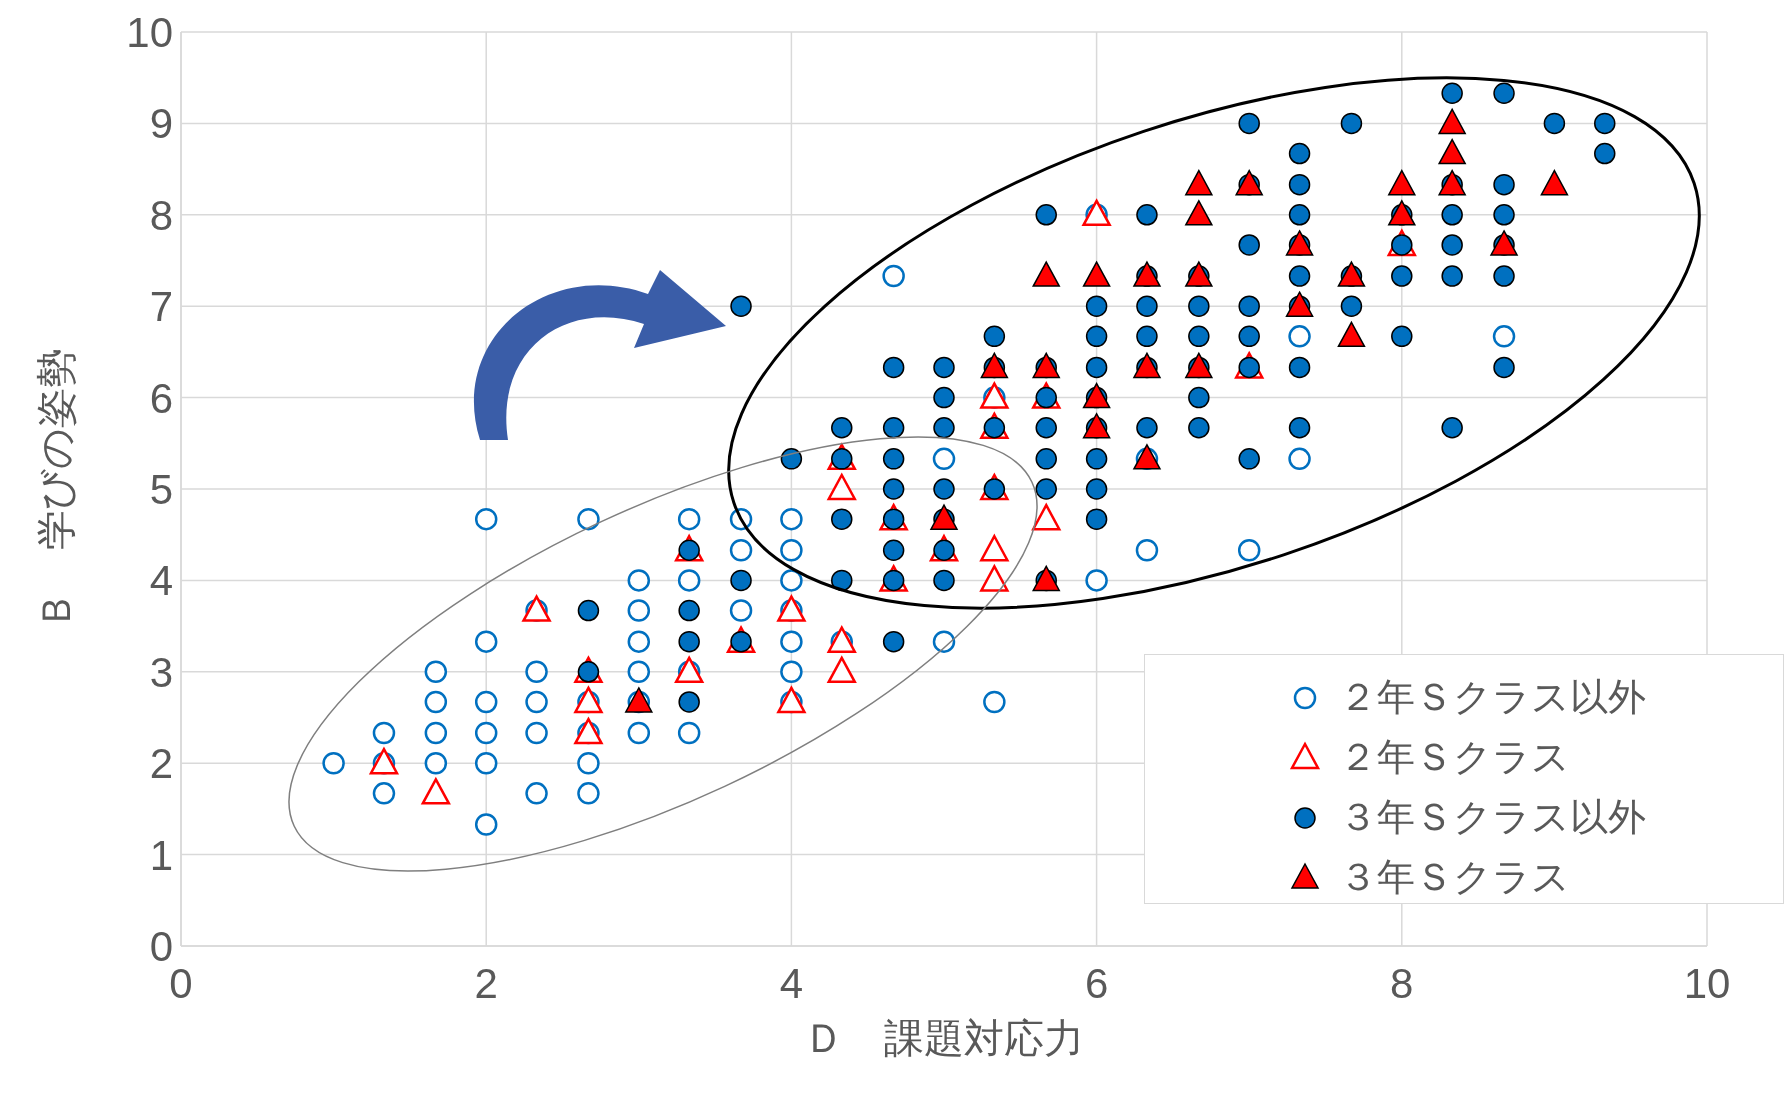  I want to click on legend-label: ２年Ｓクラス, so click(1454, 757).